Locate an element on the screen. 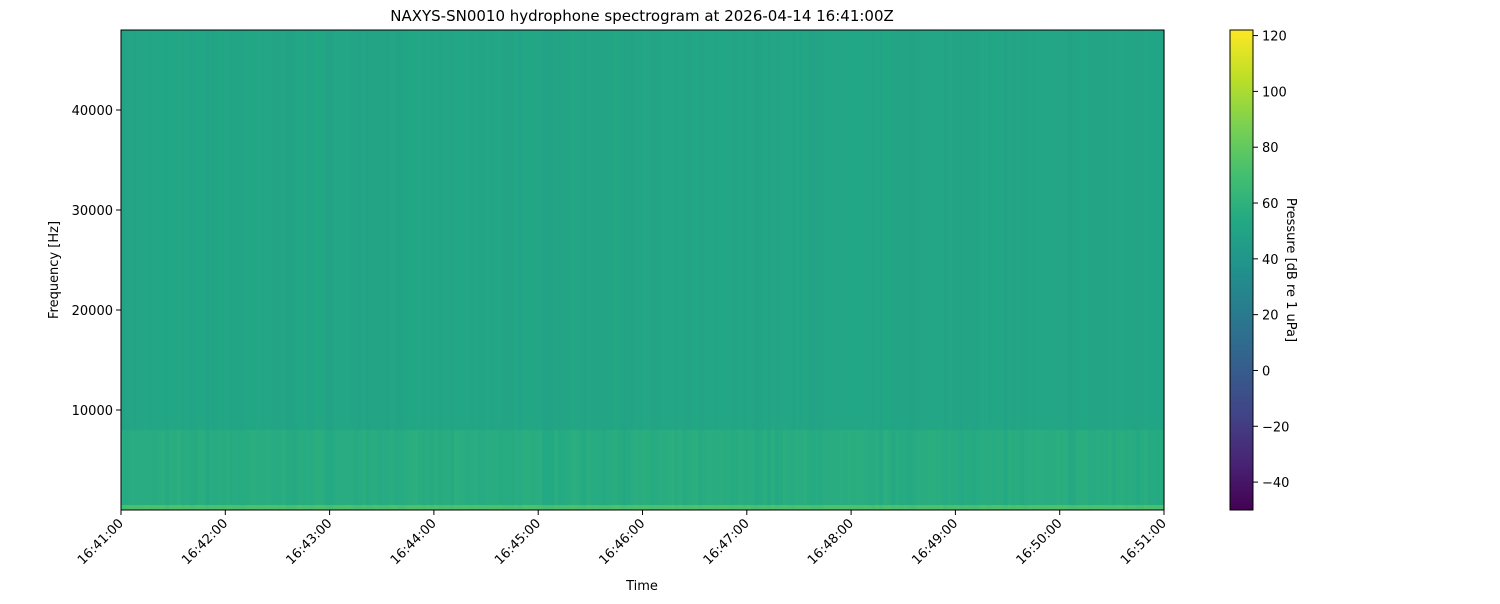 Image resolution: width=1500 pixels, height=604 pixels. x-tick-label: 16:46:00 is located at coordinates (622, 542).